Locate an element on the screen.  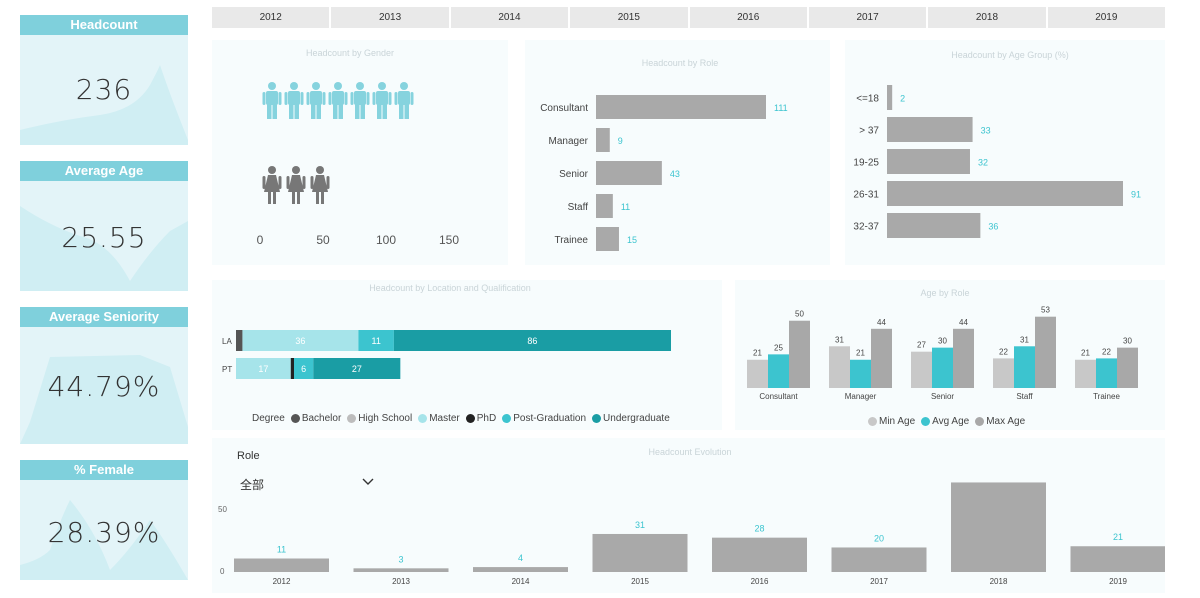
kpi-card-percent-female: % Female 28.39% is located at coordinates (104, 520).